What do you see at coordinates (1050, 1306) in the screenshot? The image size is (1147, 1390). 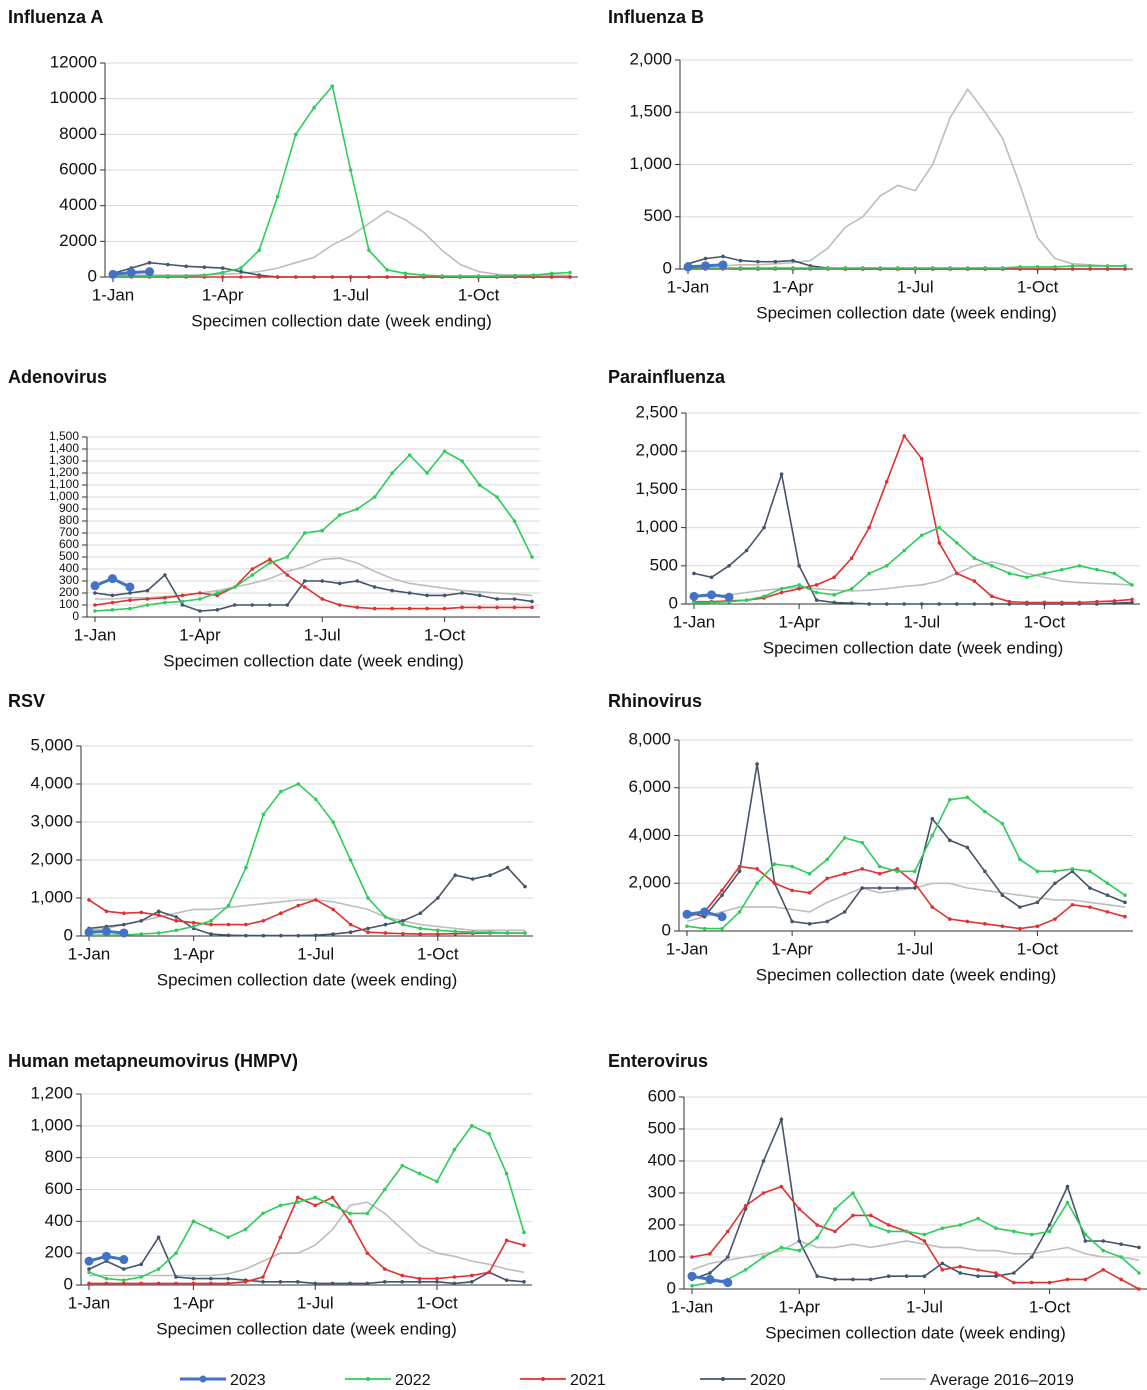 I see `x-tick-label: 1-Oct` at bounding box center [1050, 1306].